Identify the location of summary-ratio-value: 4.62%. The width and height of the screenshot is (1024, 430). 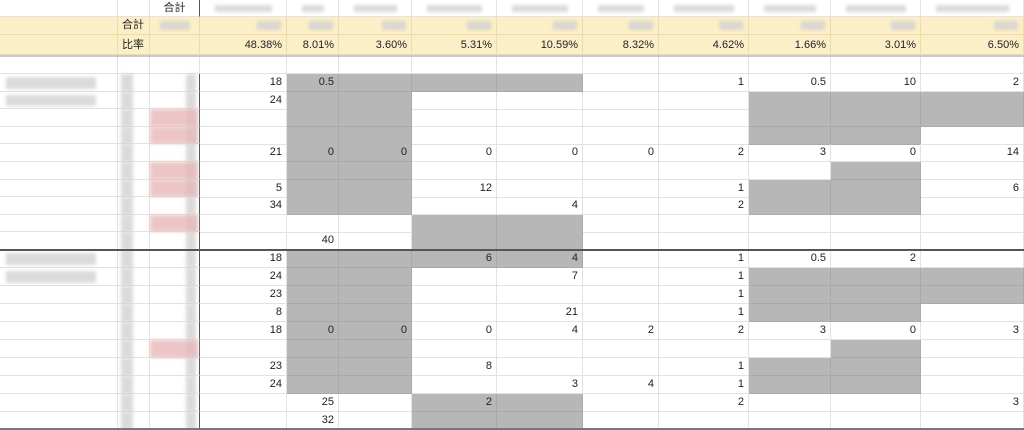
(704, 45).